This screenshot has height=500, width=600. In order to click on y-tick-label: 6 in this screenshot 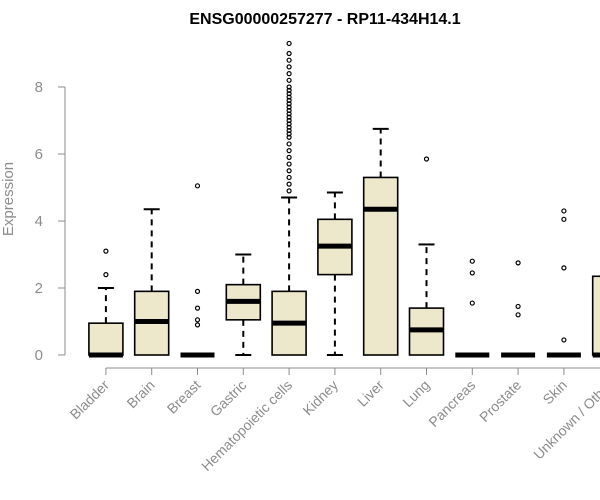, I will do `click(39, 154)`.